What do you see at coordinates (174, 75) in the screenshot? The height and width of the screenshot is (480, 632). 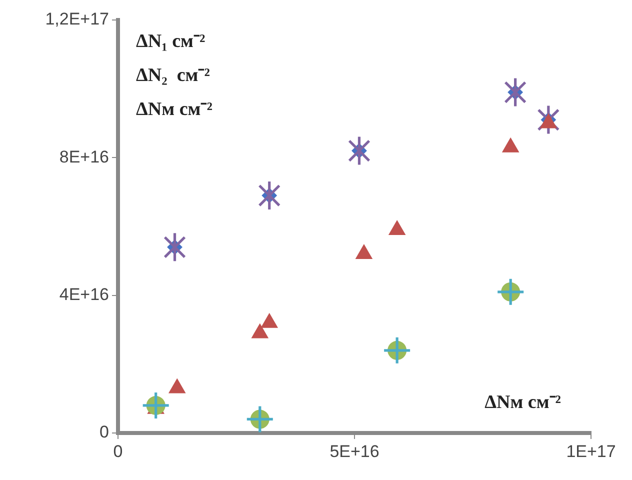 I see `y-axis-title: ΔN₁ см⁻² ΔN₂ см⁻² ΔNм см⁻²` at bounding box center [174, 75].